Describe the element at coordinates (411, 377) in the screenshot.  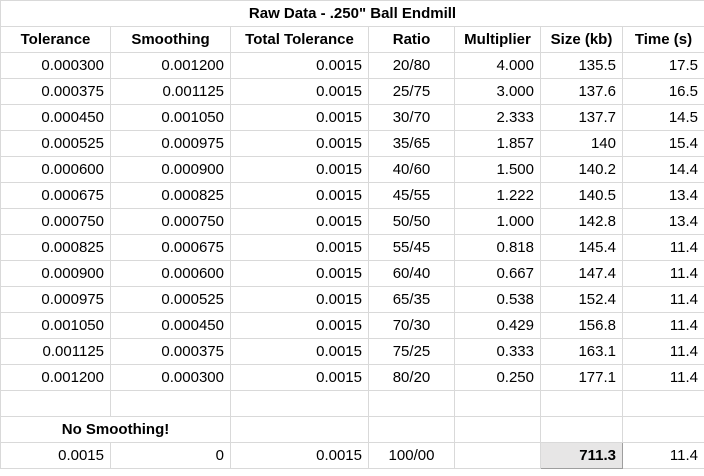
I see `cell-ratio: 80/20` at that location.